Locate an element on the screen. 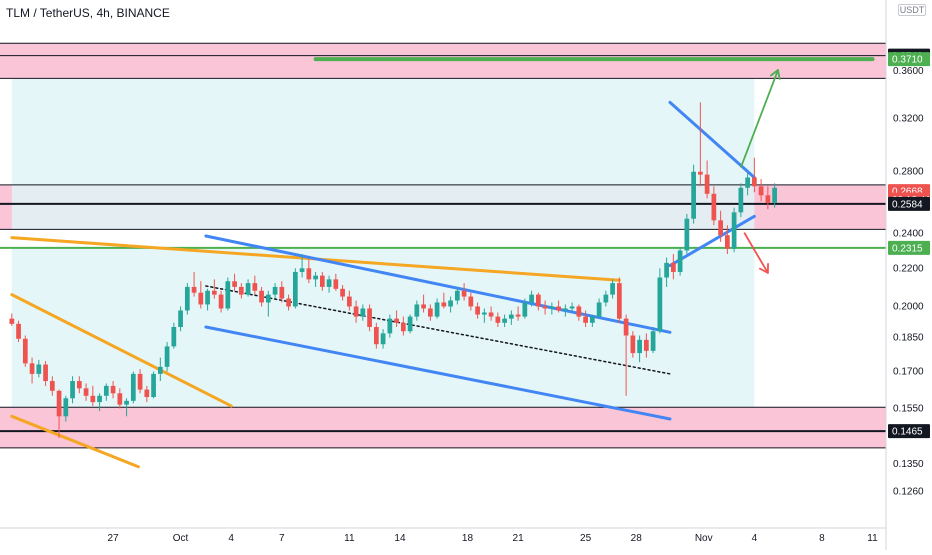 The image size is (932, 555). x-tick-label: 14 is located at coordinates (400, 538).